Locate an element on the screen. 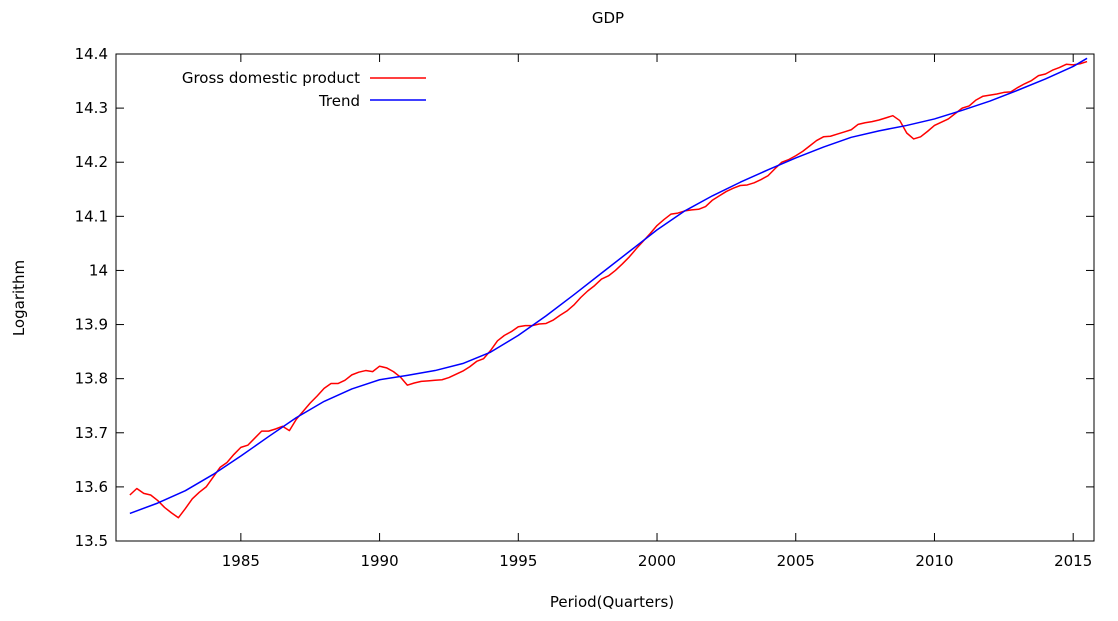 Image resolution: width=1118 pixels, height=621 pixels. y-tick-label: 13.5 is located at coordinates (91, 541).